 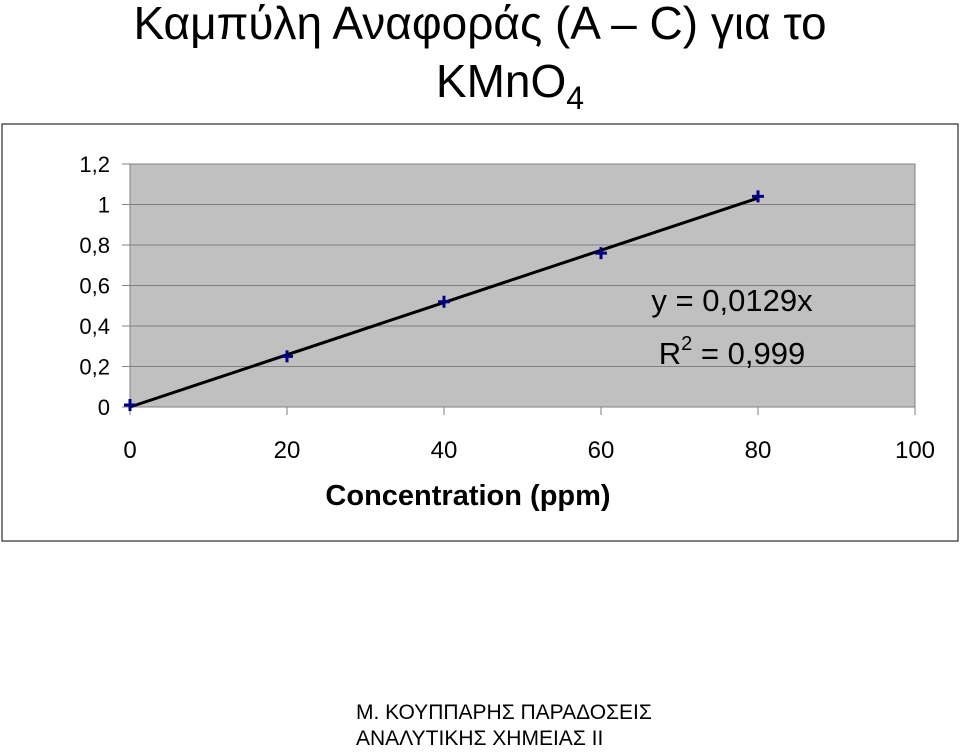 I want to click on y-axis-ticks: 0 0,2 0,4 0,6 0,8 1 1,2, so click(x=94, y=286).